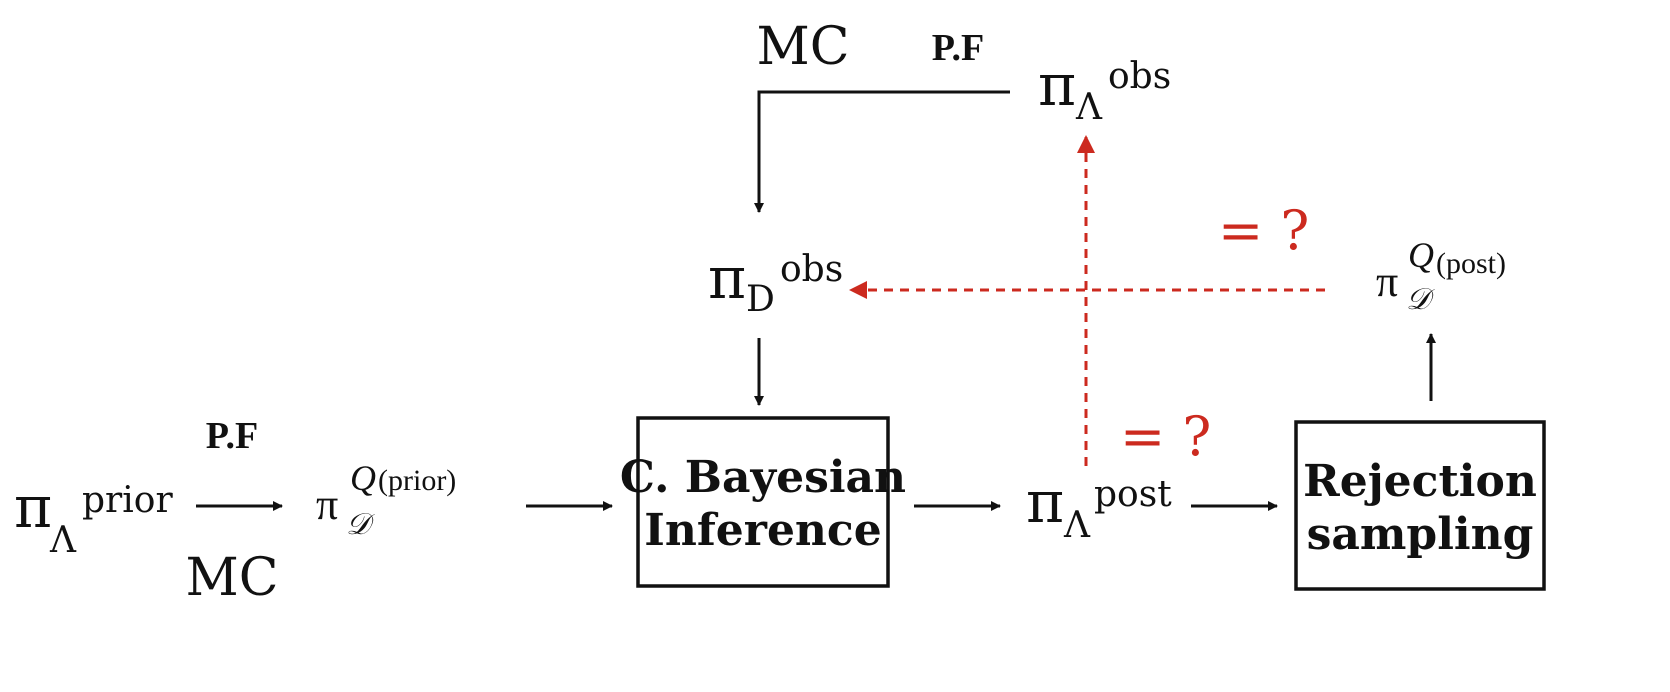 The height and width of the screenshot is (692, 1670). What do you see at coordinates (232, 436) in the screenshot?
I see `label-pf-bottom: P.F` at bounding box center [232, 436].